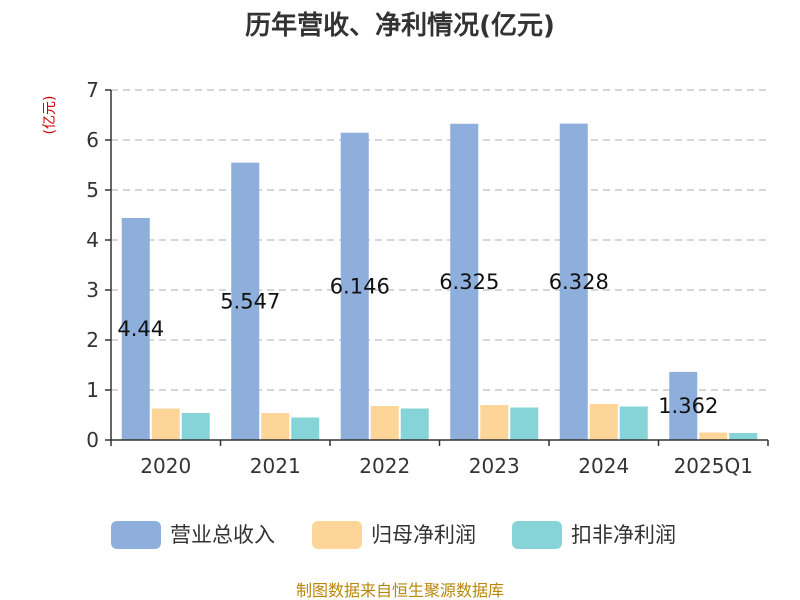 Image resolution: width=800 pixels, height=600 pixels. I want to click on data-label: 1.362, so click(688, 406).